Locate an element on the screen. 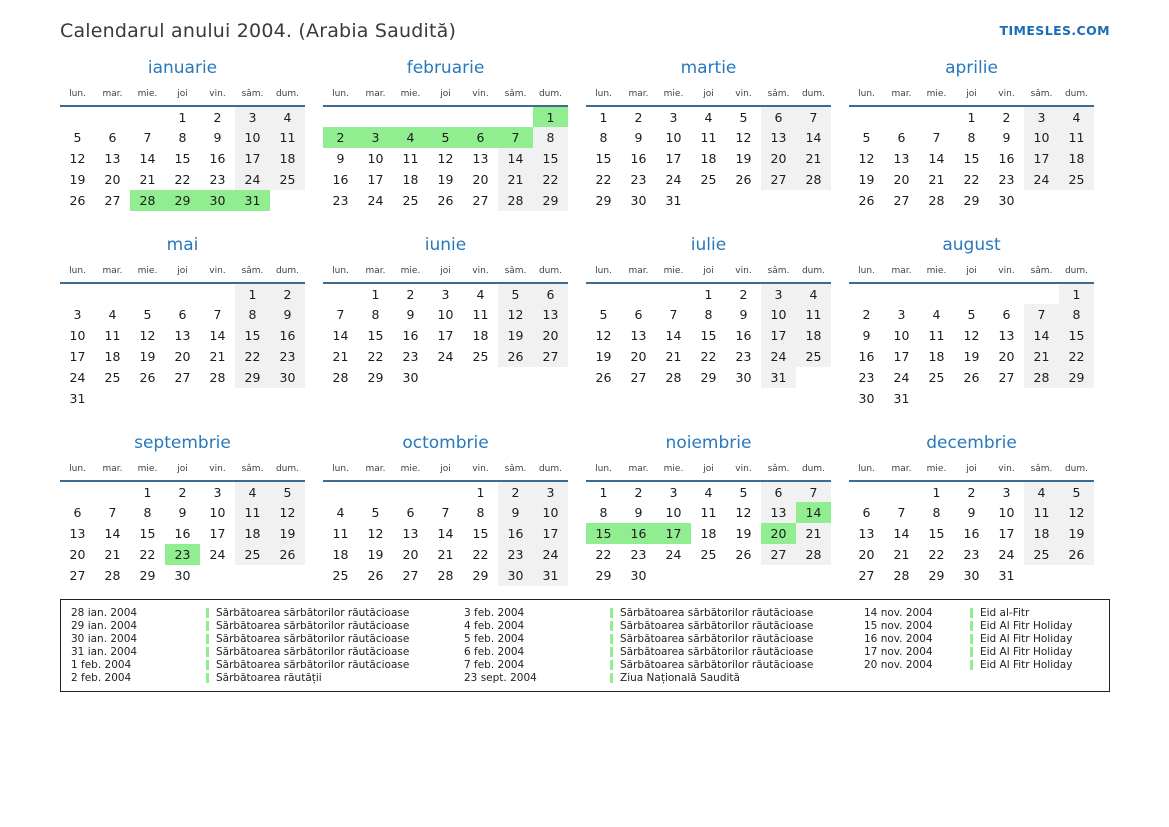  holiday-row: 15 nov. 2004 Eid Al Fitr Holiday is located at coordinates (982, 626).